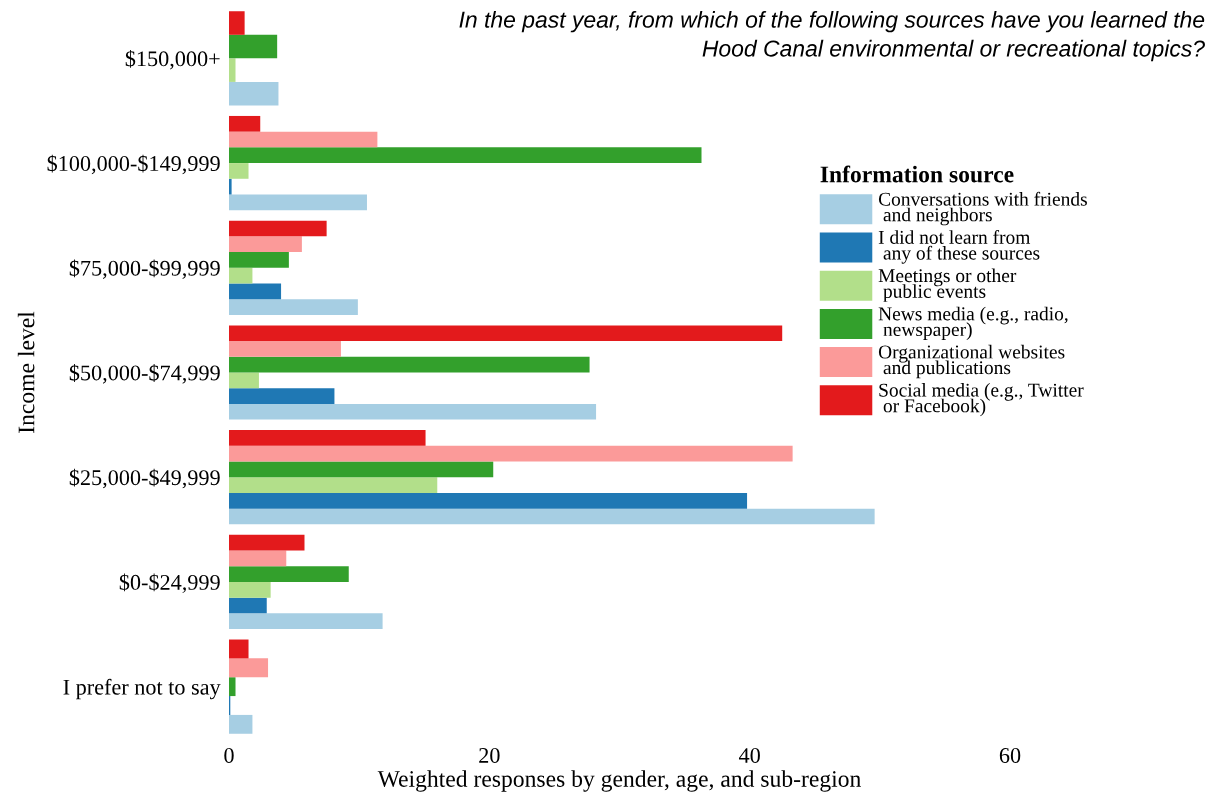 This screenshot has width=1214, height=801. Describe the element at coordinates (172, 59) in the screenshot. I see `y-tick-label: $150,000+` at that location.